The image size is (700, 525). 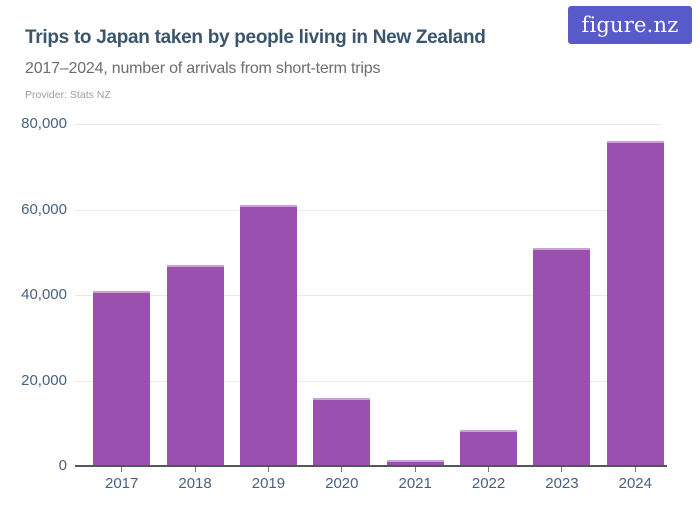 What do you see at coordinates (562, 483) in the screenshot?
I see `x-axis-label-2023: 2023` at bounding box center [562, 483].